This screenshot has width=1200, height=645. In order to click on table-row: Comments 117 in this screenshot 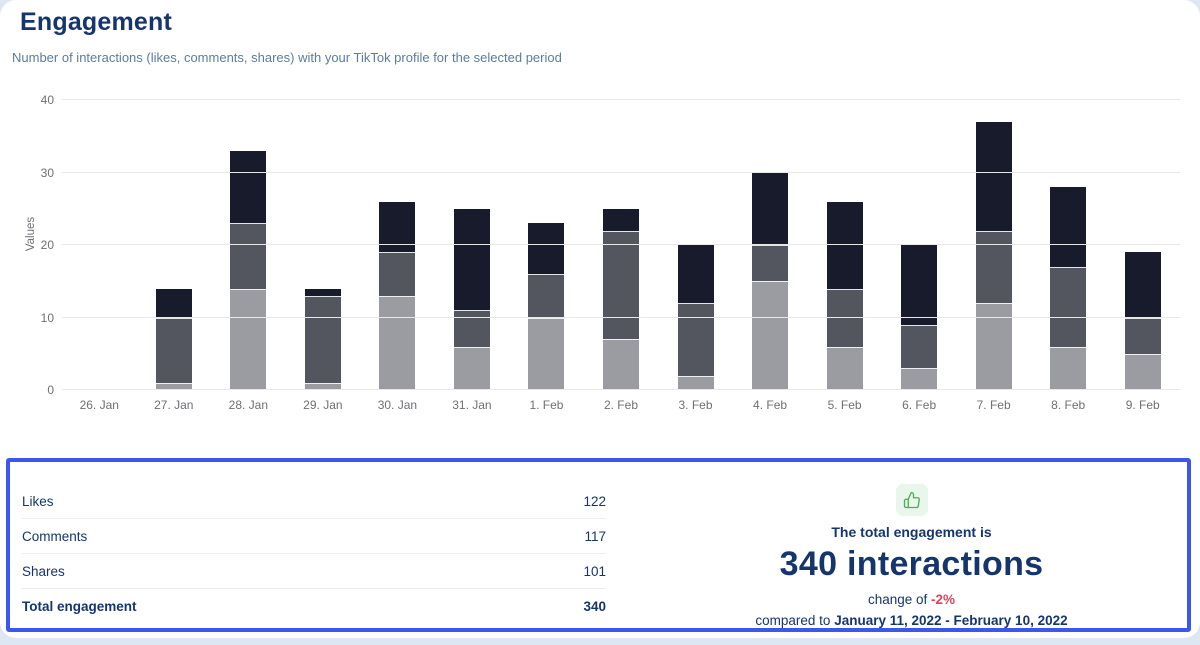, I will do `click(314, 536)`.